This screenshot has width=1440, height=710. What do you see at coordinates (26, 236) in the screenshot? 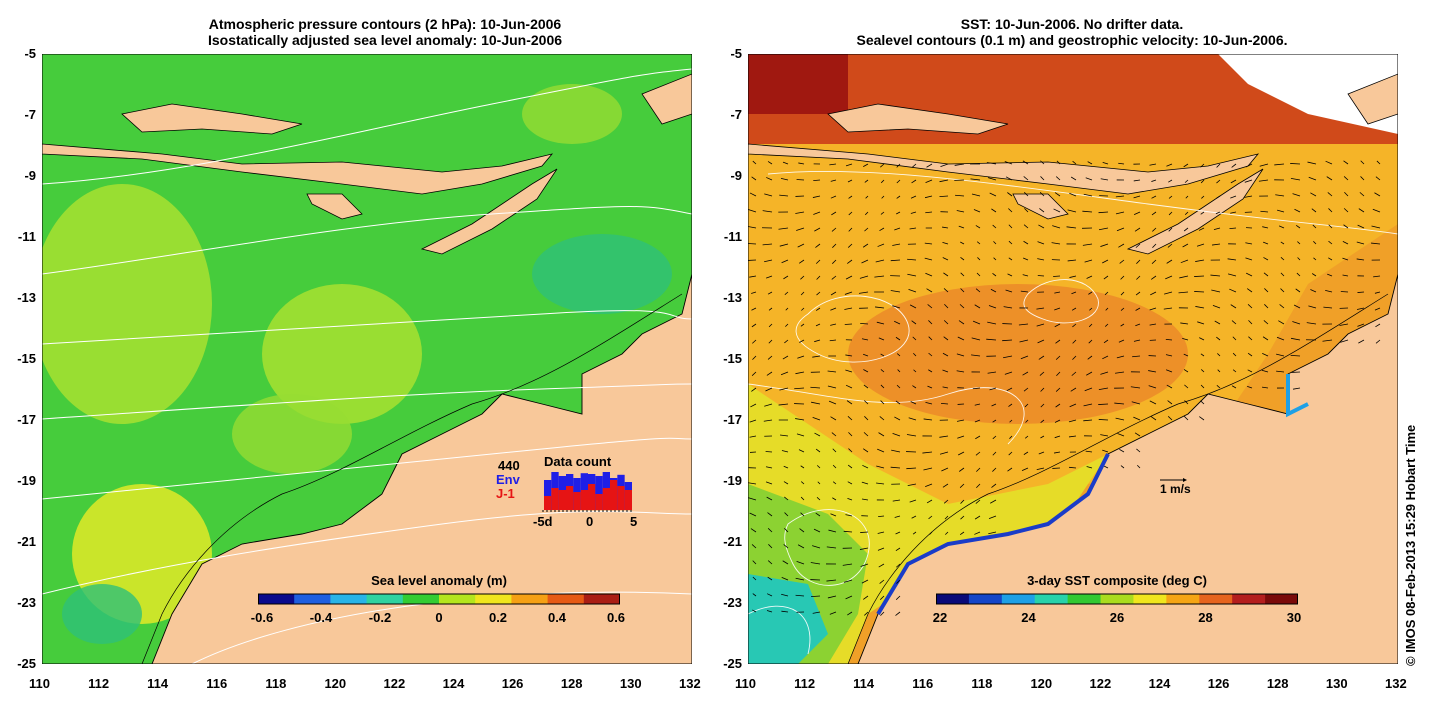
I see `y-tick-label: -11` at bounding box center [26, 236].